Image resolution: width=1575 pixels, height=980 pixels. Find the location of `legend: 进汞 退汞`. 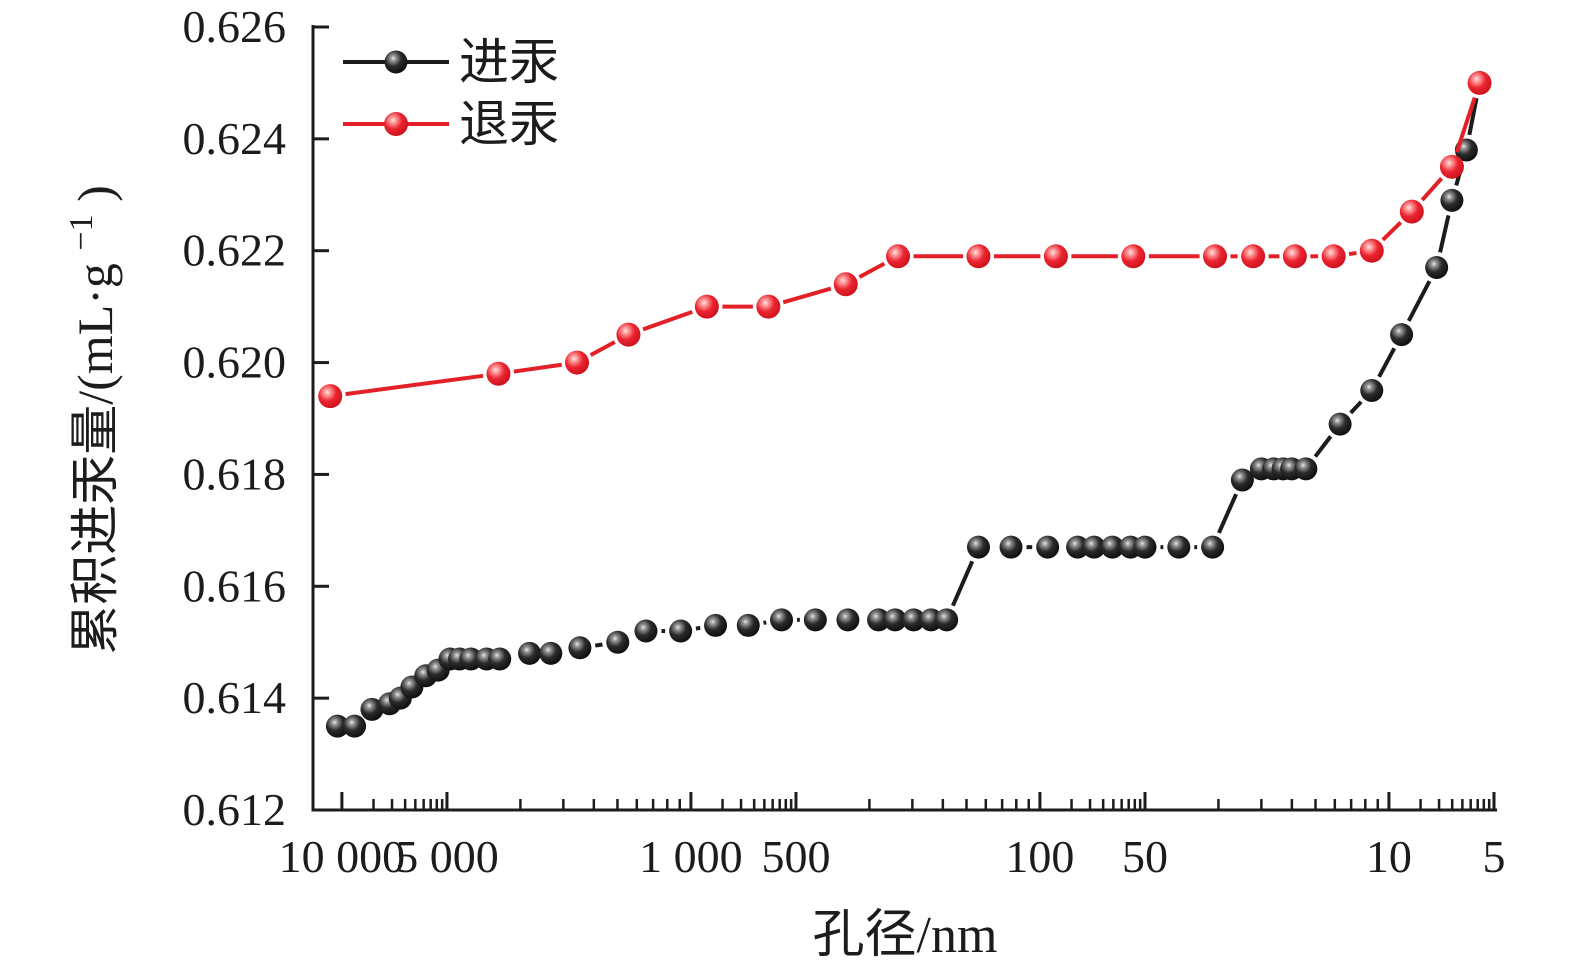

legend: 进汞 退汞 is located at coordinates (451, 93).